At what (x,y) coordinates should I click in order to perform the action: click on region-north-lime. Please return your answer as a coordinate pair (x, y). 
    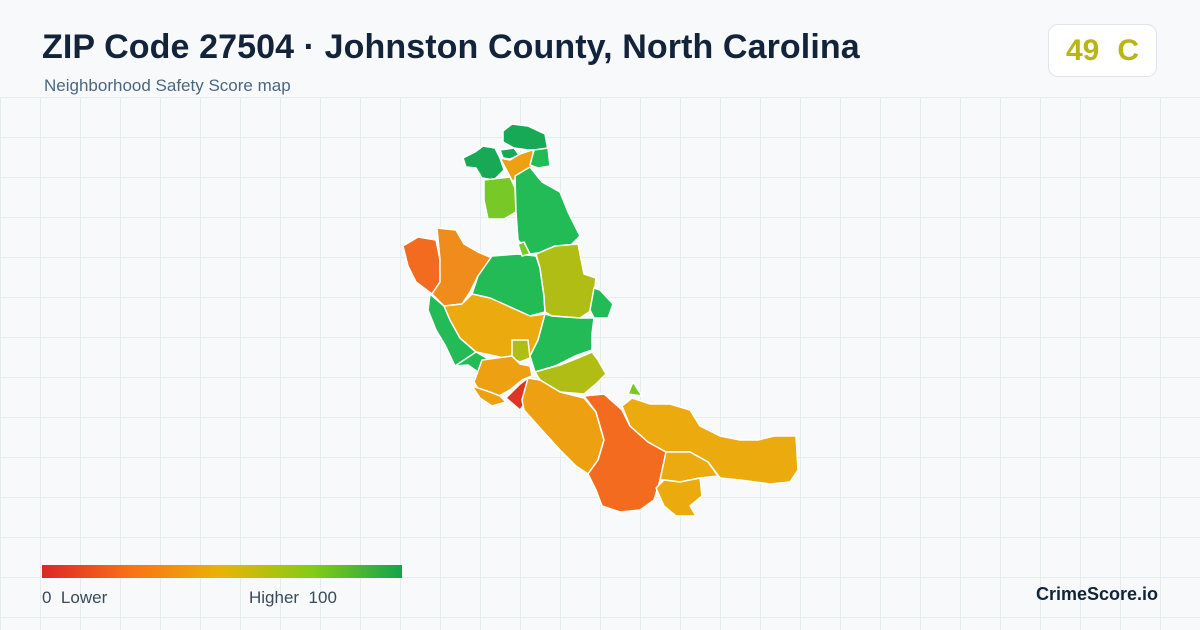
    Looking at the image, I should click on (500, 198).